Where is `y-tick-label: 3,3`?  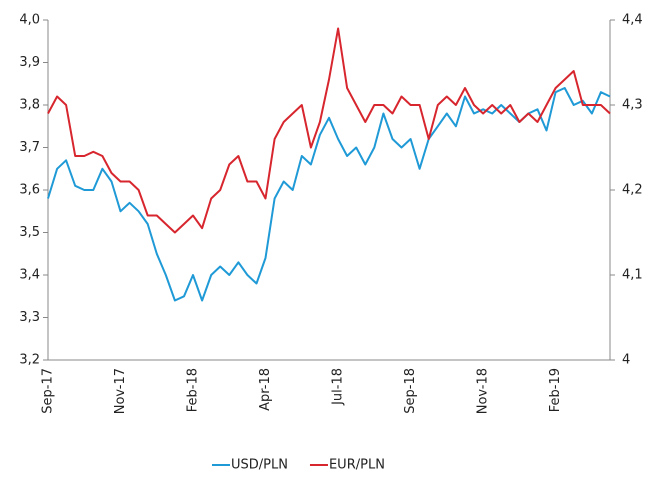 y-tick-label: 3,3 is located at coordinates (29, 317).